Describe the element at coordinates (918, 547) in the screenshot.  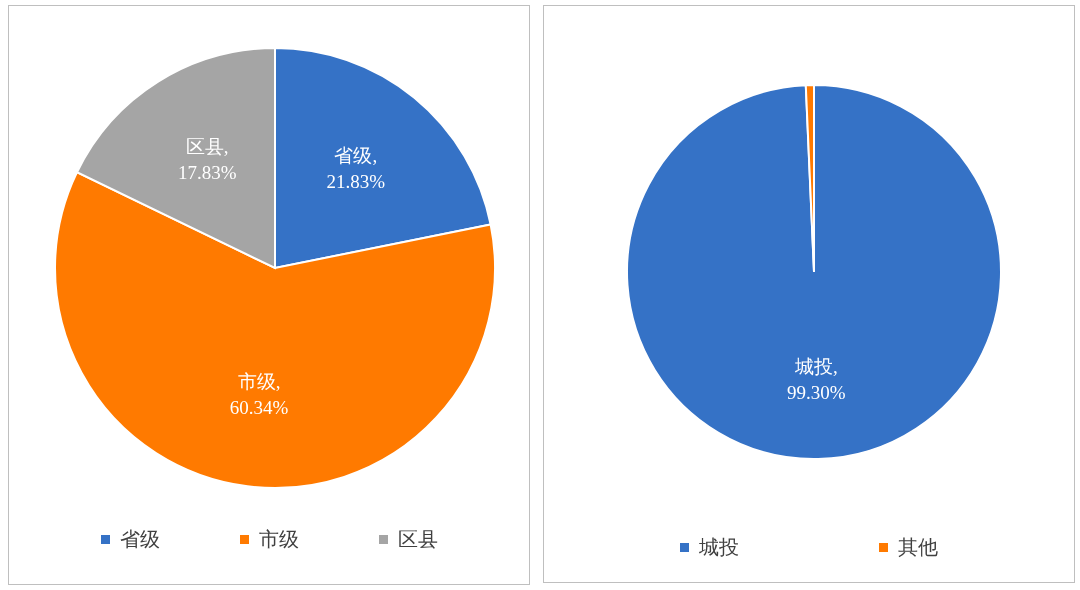
I see `legend-label: 其他` at that location.